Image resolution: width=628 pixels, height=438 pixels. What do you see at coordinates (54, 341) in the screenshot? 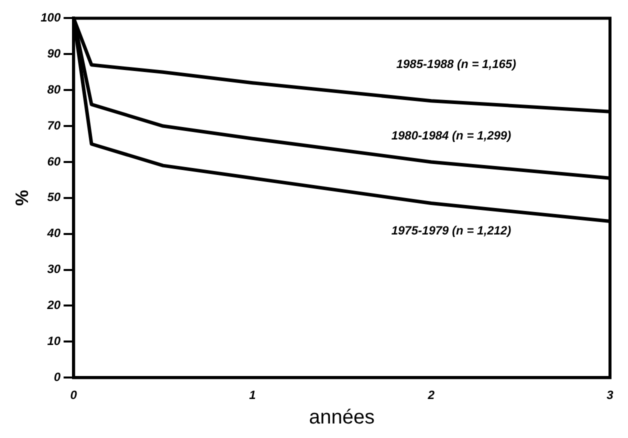
I see `y-tick-label: 10` at bounding box center [54, 341].